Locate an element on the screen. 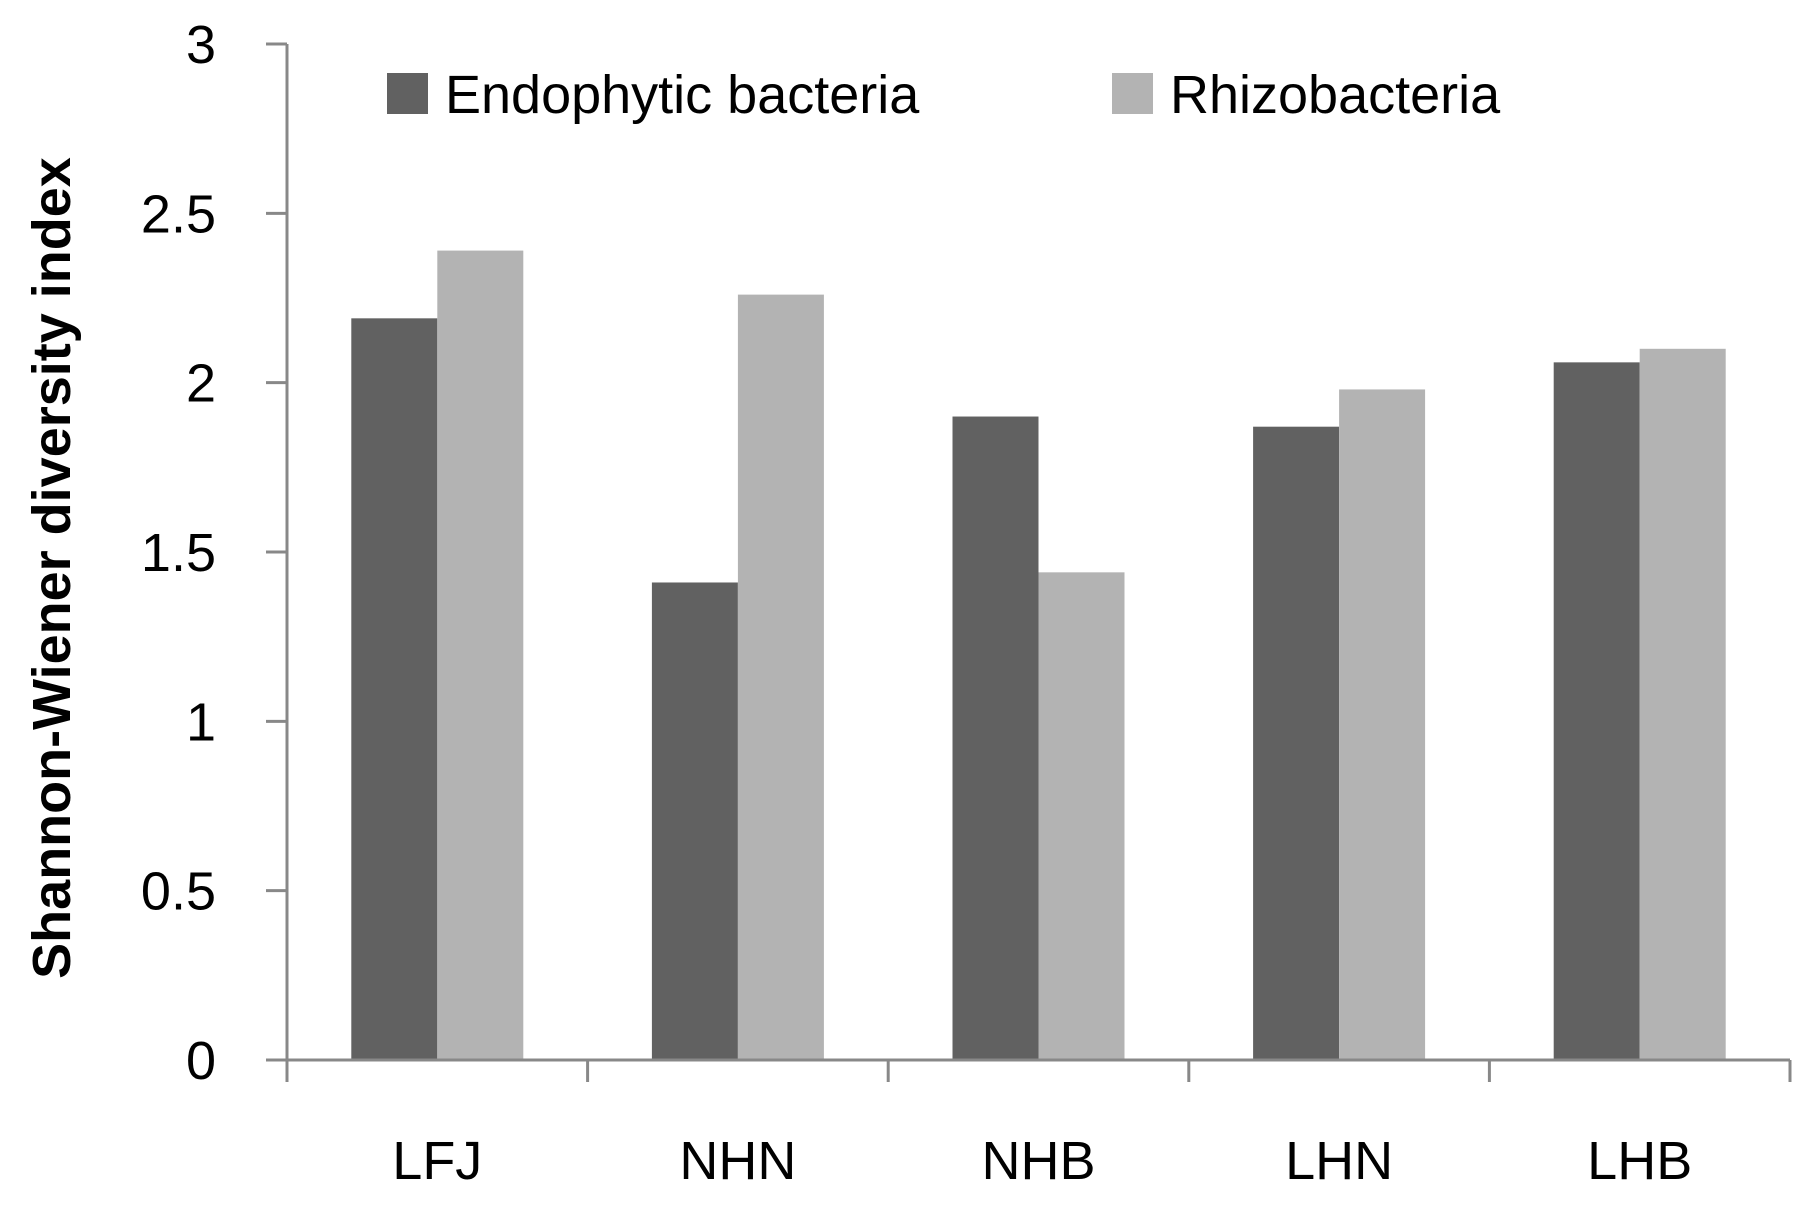 The image size is (1804, 1220). legend-label-endophytic-bacteria: Endophytic bacteria is located at coordinates (682, 95).